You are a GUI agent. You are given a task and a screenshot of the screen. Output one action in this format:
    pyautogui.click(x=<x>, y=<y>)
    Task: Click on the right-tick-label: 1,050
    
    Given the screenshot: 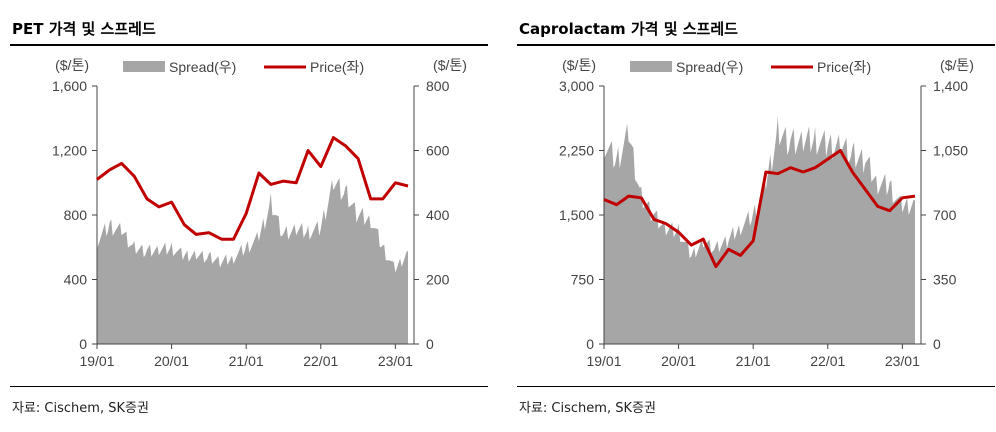 What is the action you would take?
    pyautogui.click(x=950, y=151)
    